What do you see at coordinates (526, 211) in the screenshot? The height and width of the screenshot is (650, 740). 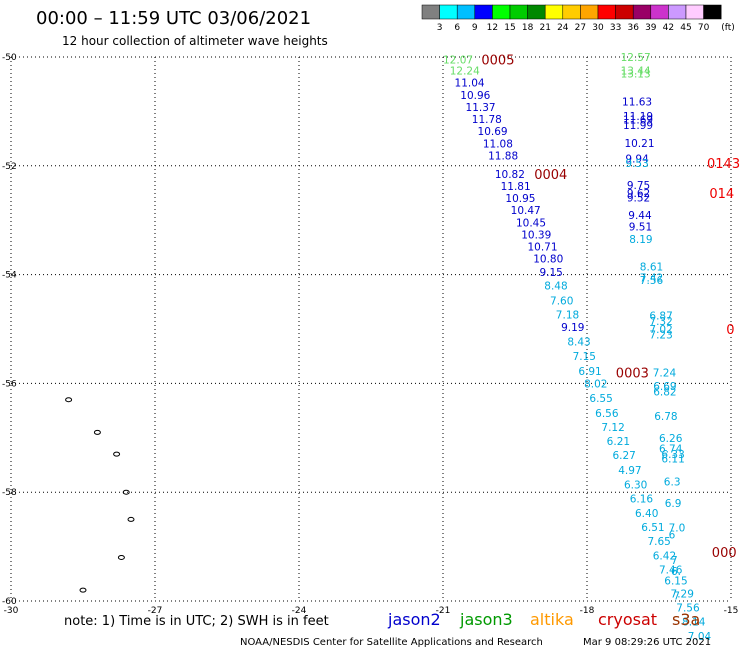 I see `wave-height-value: 10.47` at bounding box center [526, 211].